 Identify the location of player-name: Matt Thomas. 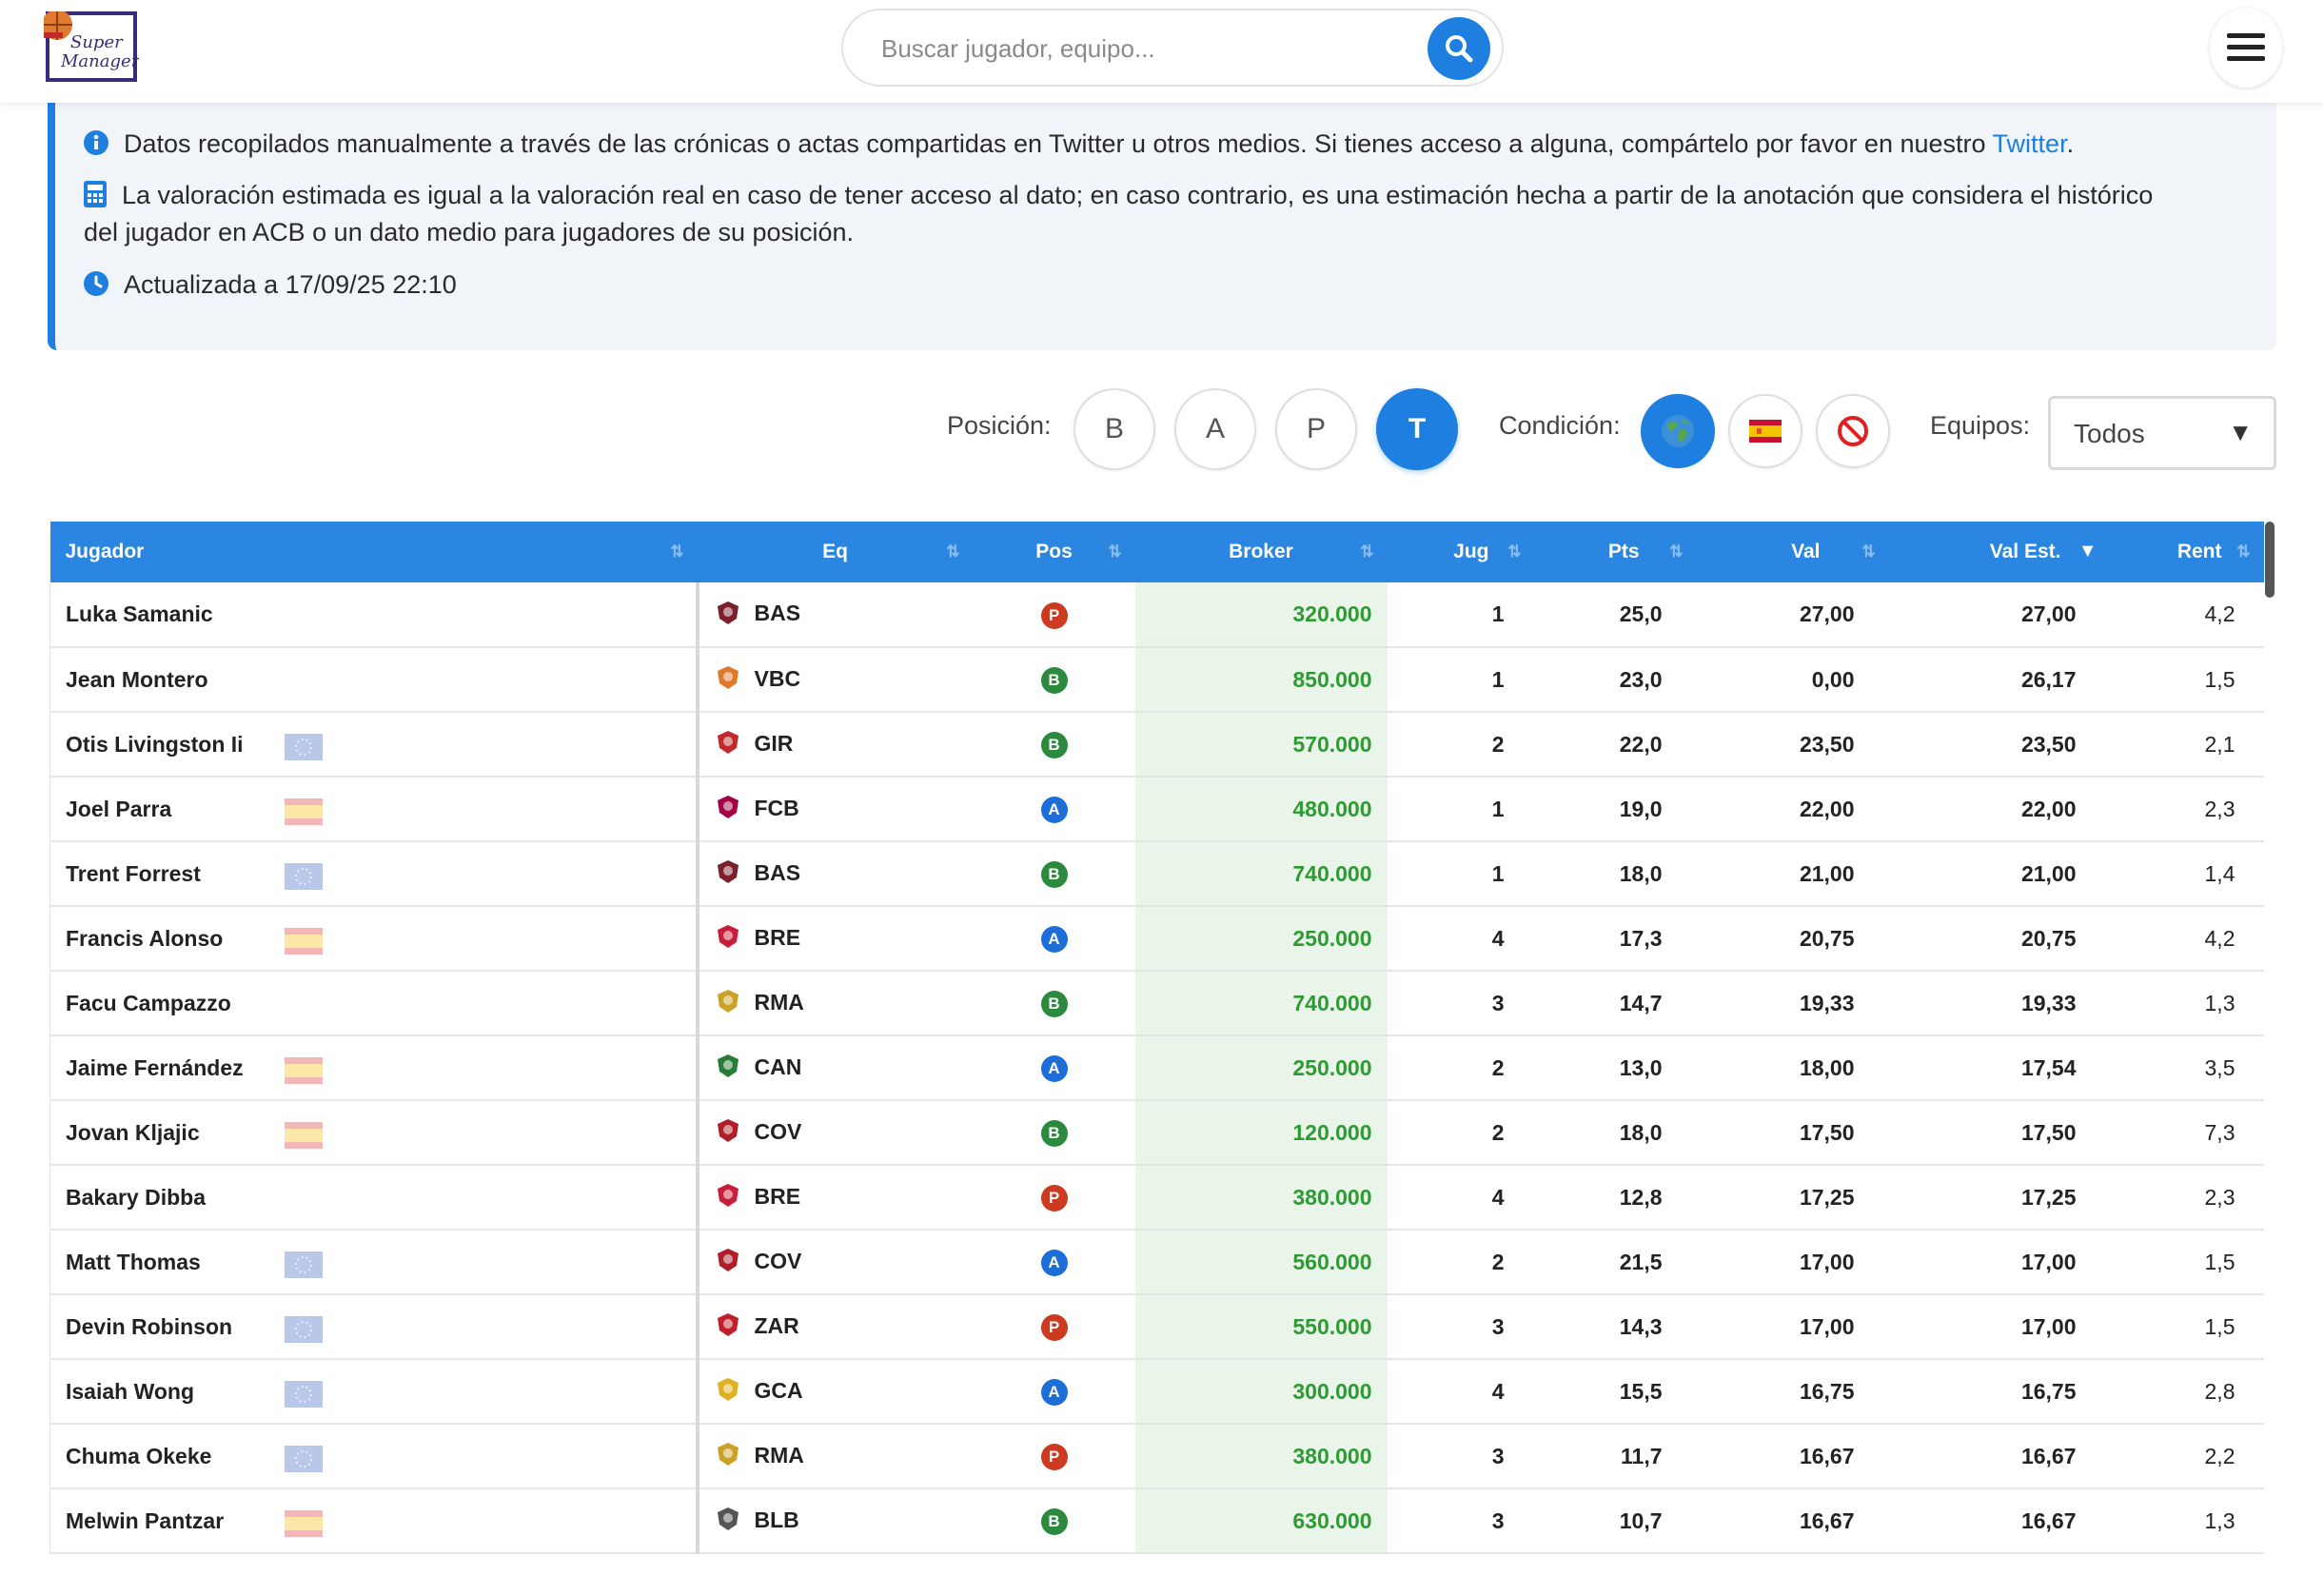
(133, 1261).